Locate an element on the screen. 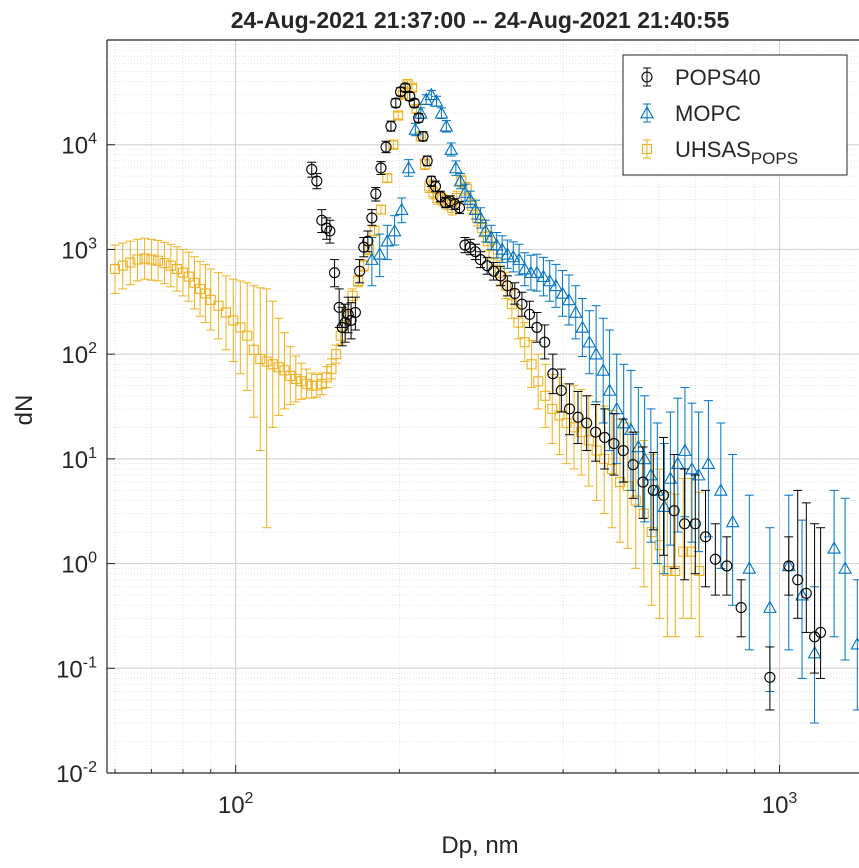 Image resolution: width=859 pixels, height=868 pixels. chart-legend: POPS40 MOPC UHSASPOPS is located at coordinates (735, 115).